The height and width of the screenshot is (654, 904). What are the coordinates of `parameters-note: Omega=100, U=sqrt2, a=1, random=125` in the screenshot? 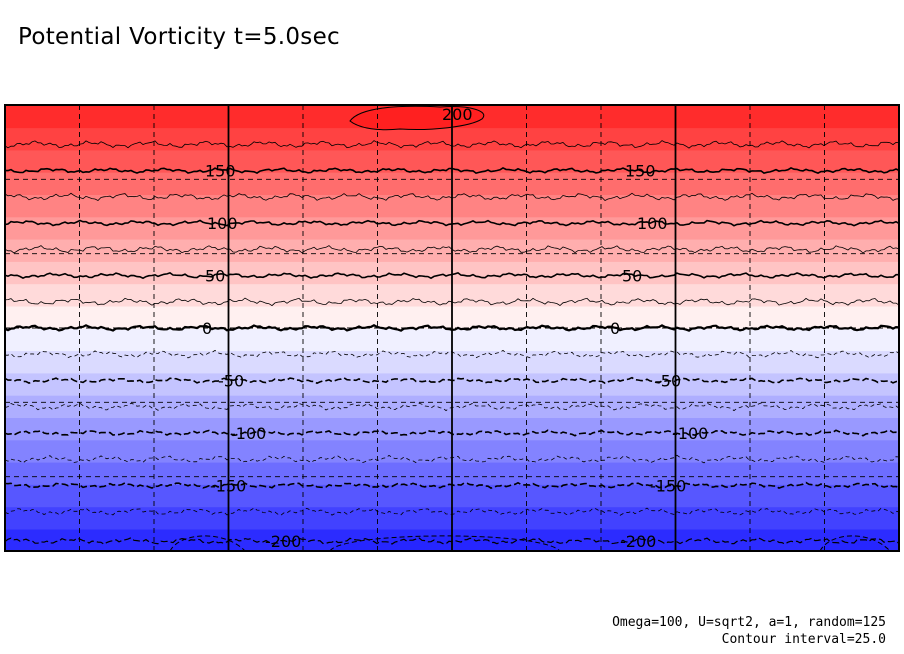 It's located at (749, 622).